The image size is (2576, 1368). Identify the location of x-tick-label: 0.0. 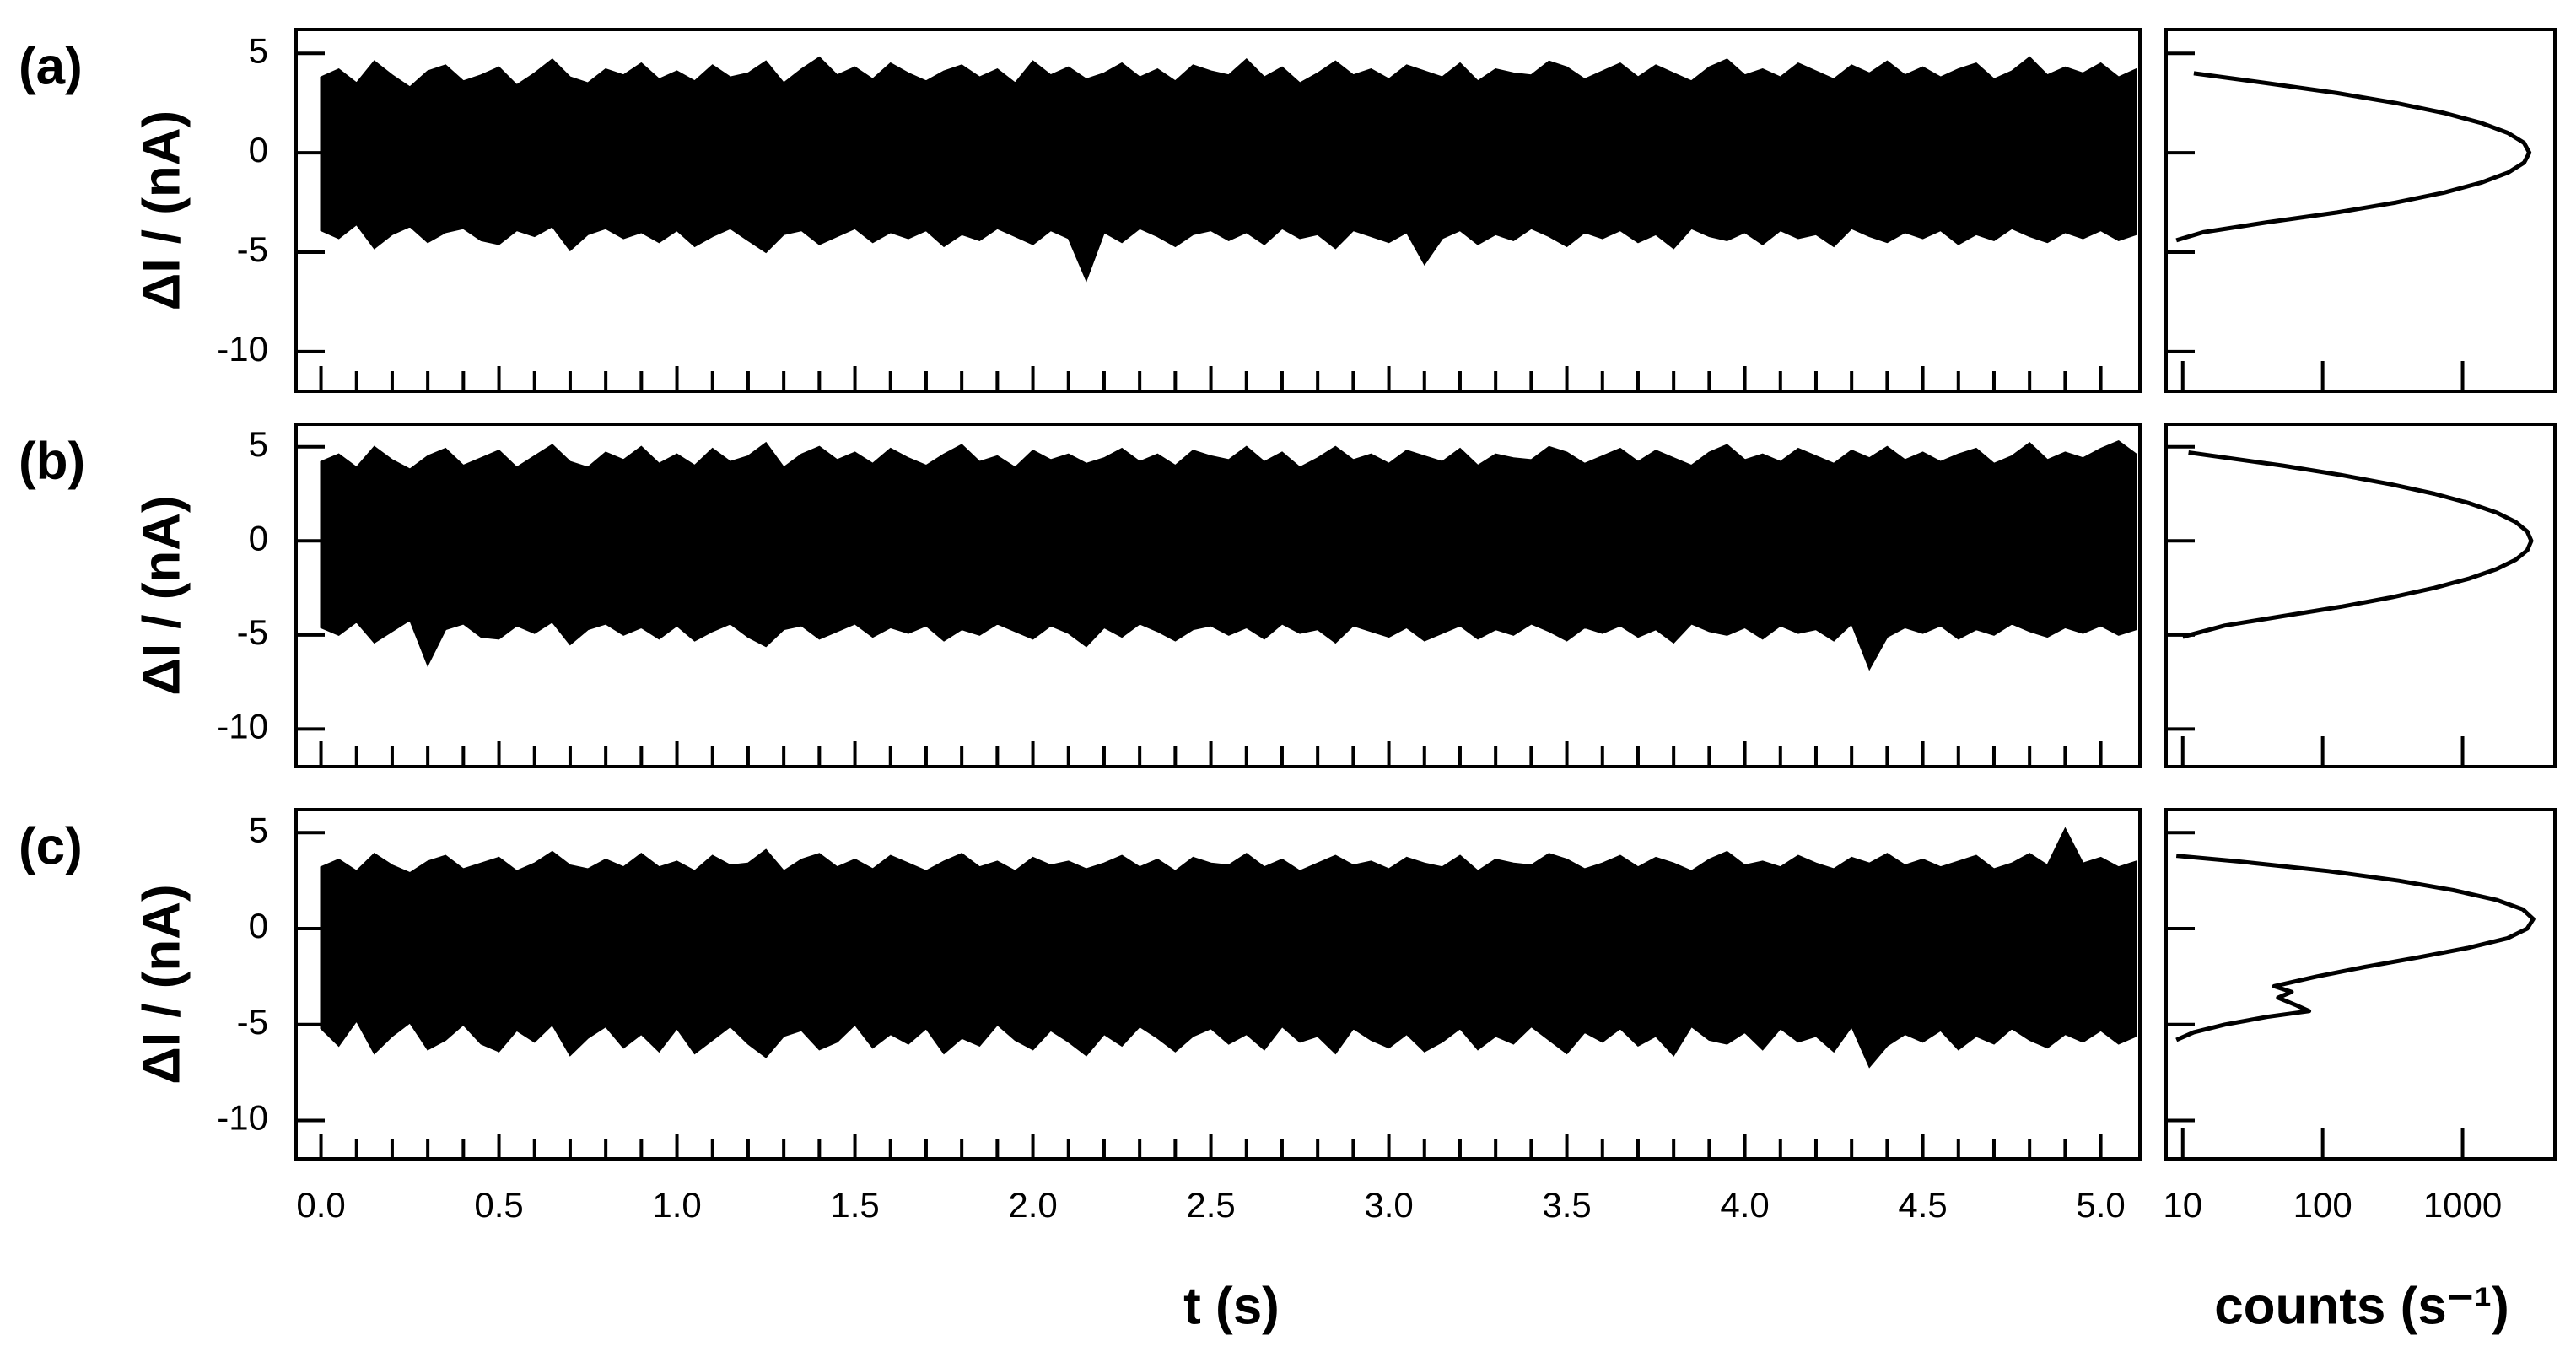
(320, 1205).